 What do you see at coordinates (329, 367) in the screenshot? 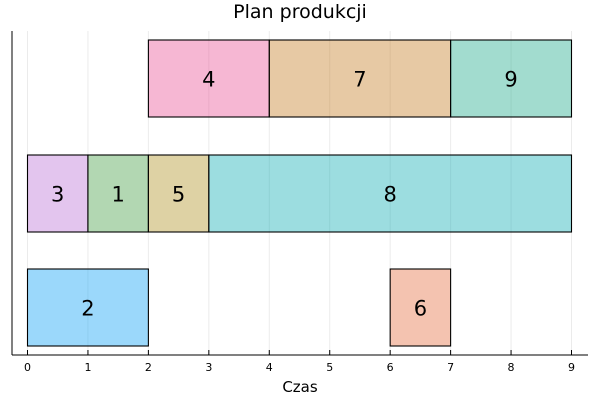
I see `x-tick-label-5: 5` at bounding box center [329, 367].